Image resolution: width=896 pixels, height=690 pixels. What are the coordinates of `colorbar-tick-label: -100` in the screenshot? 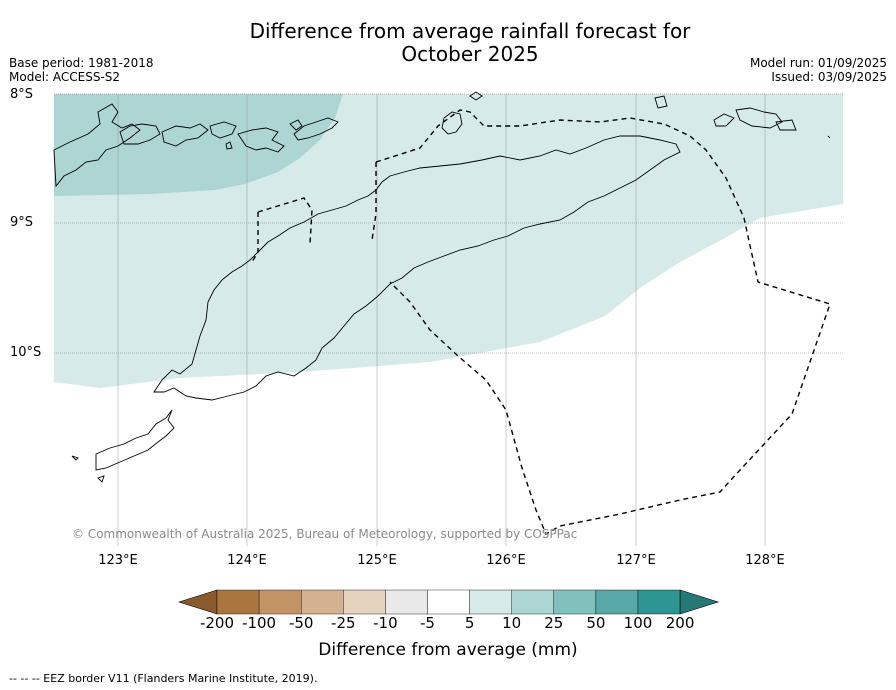 It's located at (259, 623).